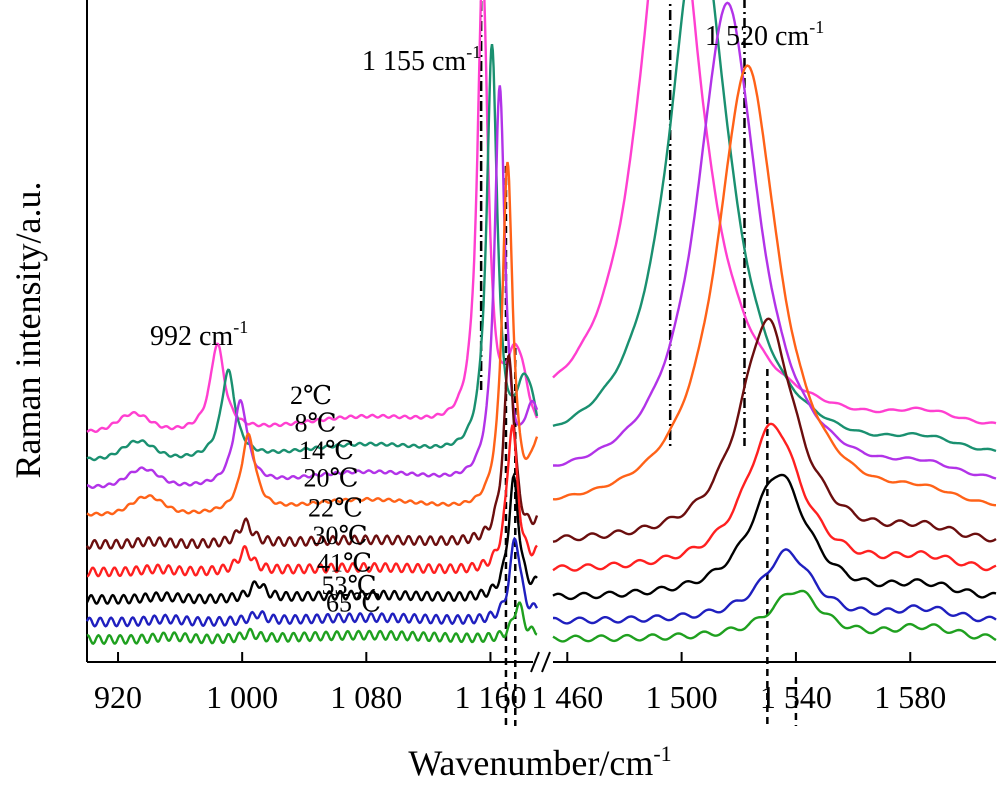 This screenshot has width=1000, height=787. Describe the element at coordinates (539, 762) in the screenshot. I see `x-axis-label: Wavenumber/cm-1` at that location.